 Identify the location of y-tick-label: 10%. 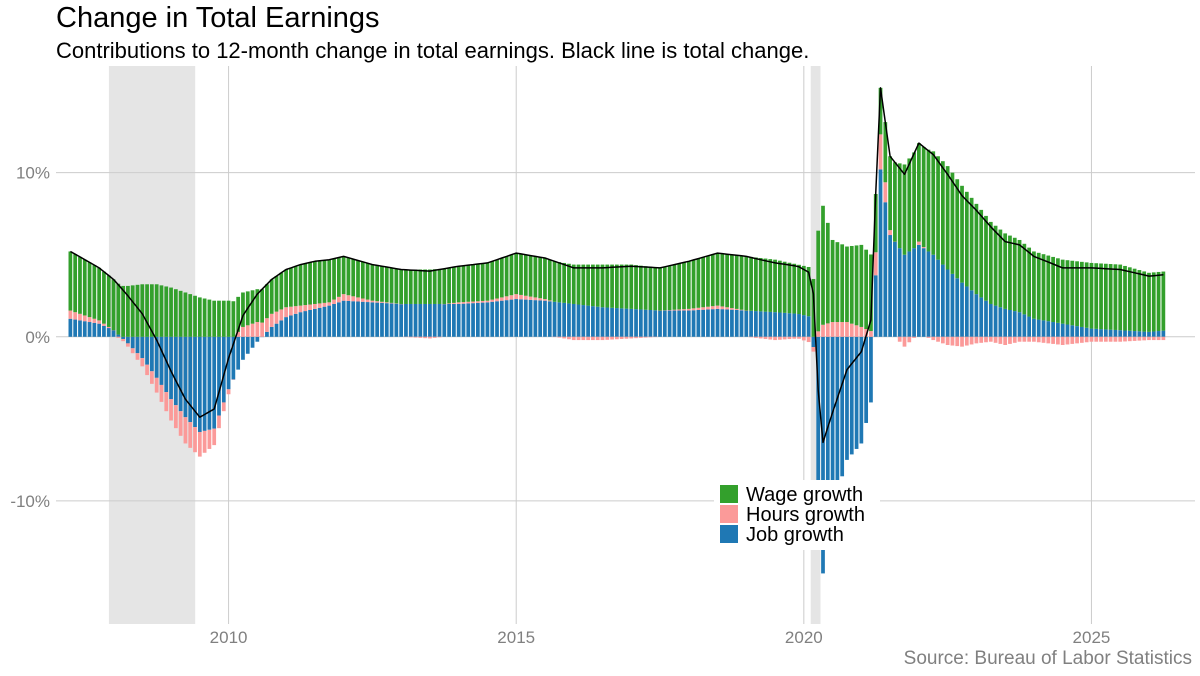
(33, 173).